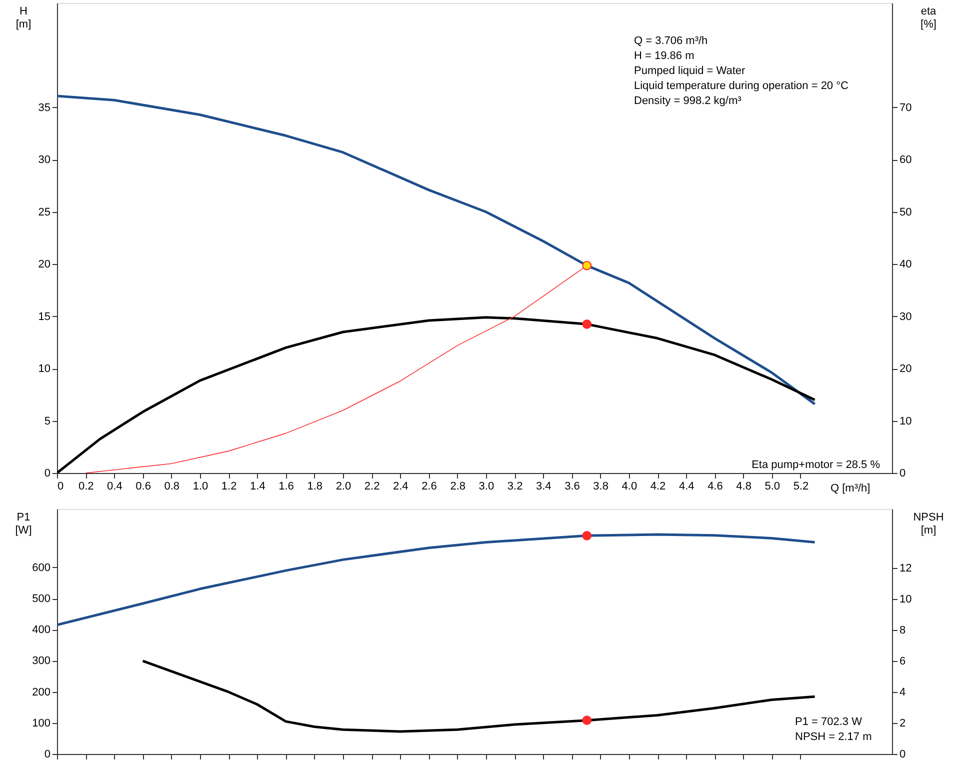  What do you see at coordinates (143, 486) in the screenshot?
I see `x-tick-label: 0.6` at bounding box center [143, 486].